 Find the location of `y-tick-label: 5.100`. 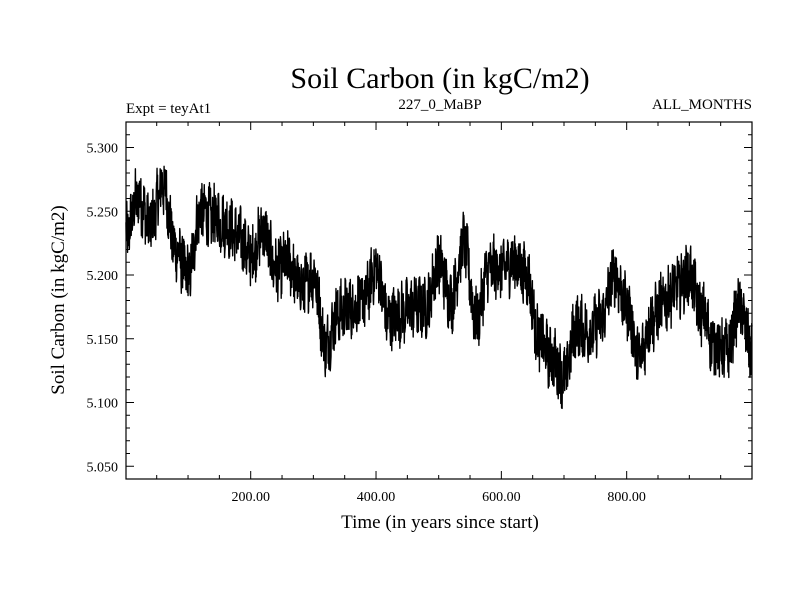

y-tick-label: 5.100 is located at coordinates (103, 404).